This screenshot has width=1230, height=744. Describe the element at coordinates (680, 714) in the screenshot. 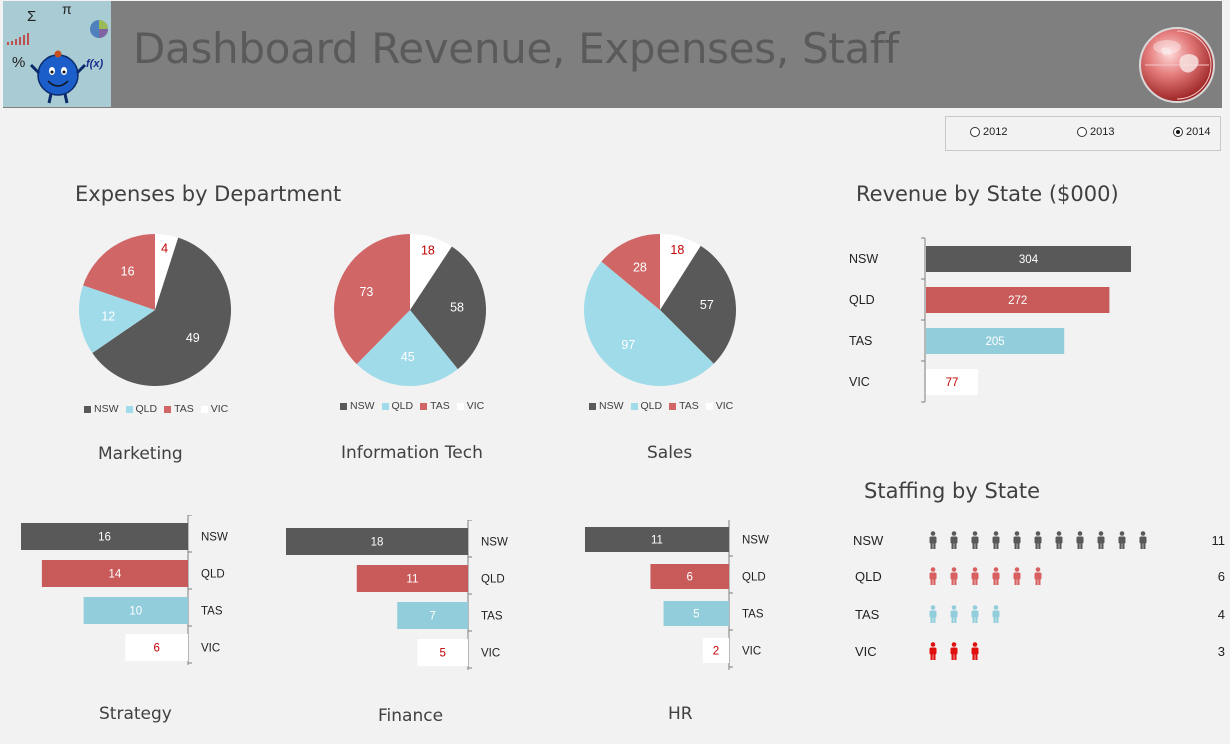

I see `chart-title-hr: HR` at that location.